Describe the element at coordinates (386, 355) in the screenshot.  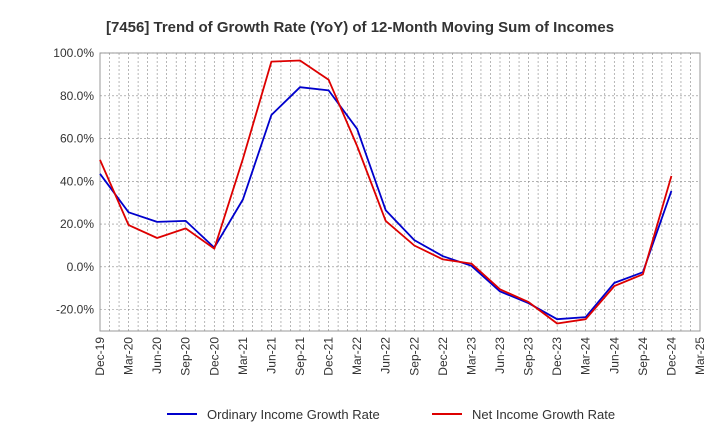
I see `x-tick-label: Jun-22` at that location.